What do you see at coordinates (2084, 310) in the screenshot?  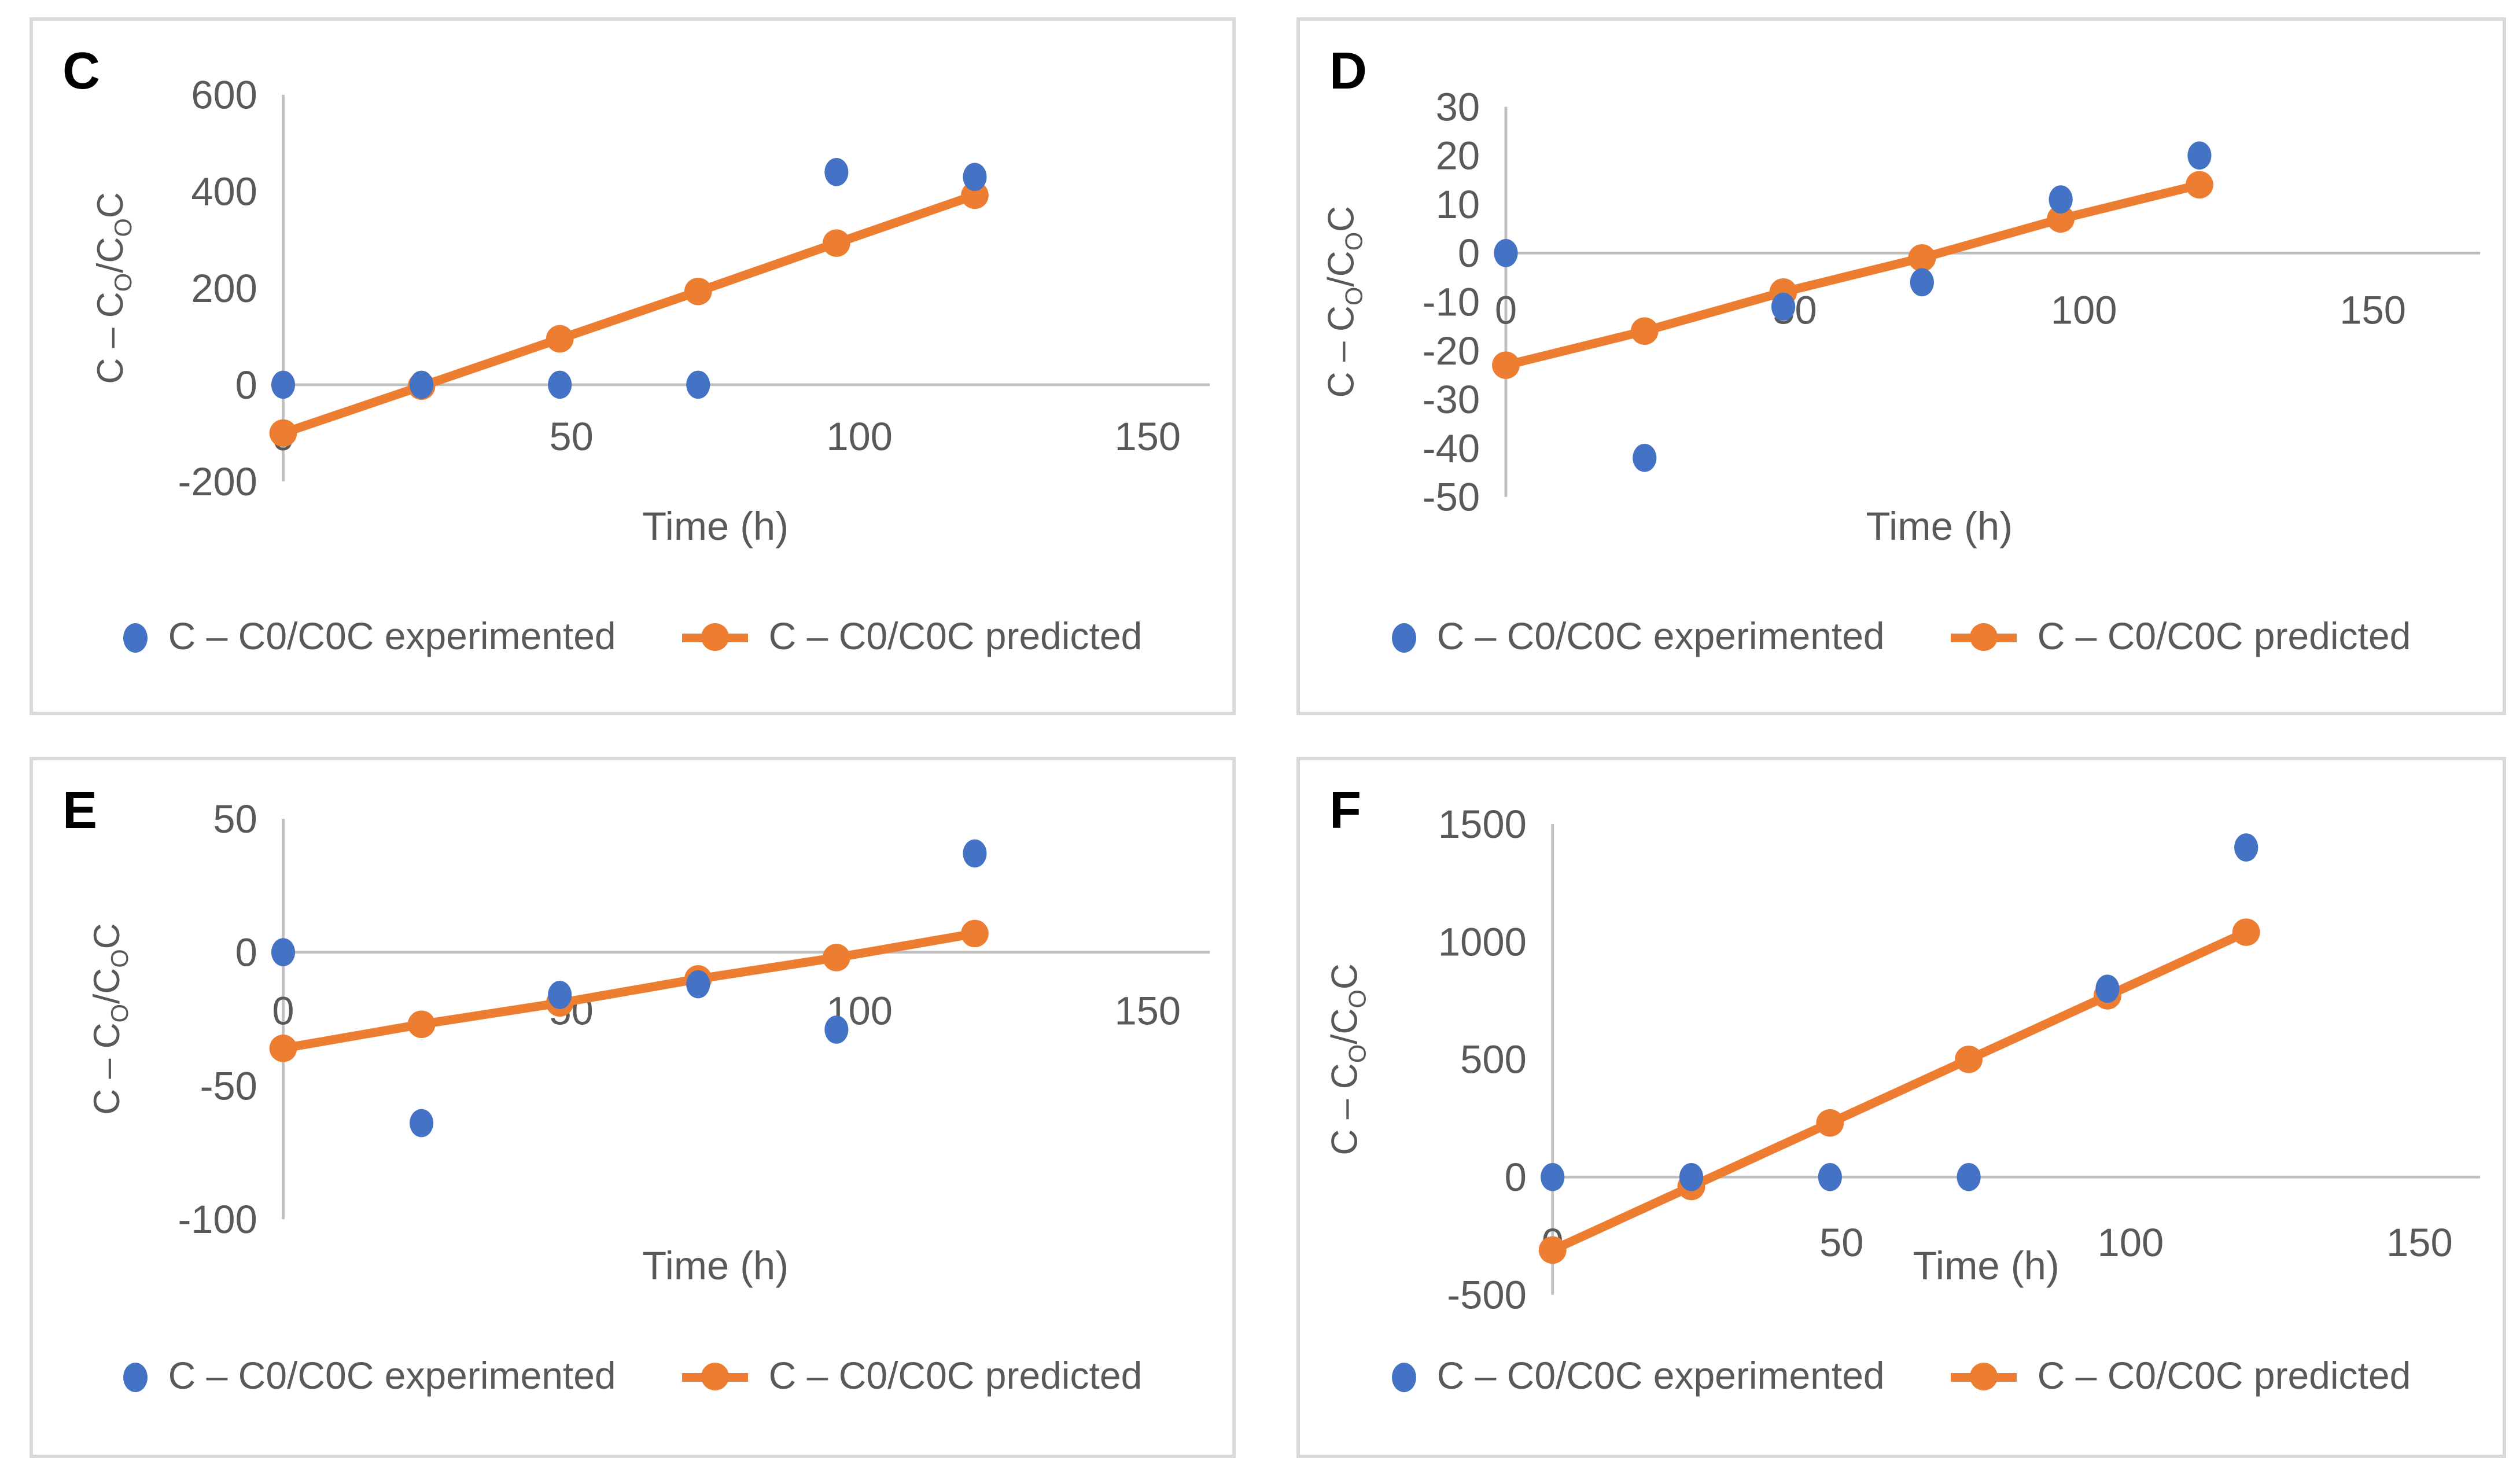 I see `x-tick-label: 100` at bounding box center [2084, 310].